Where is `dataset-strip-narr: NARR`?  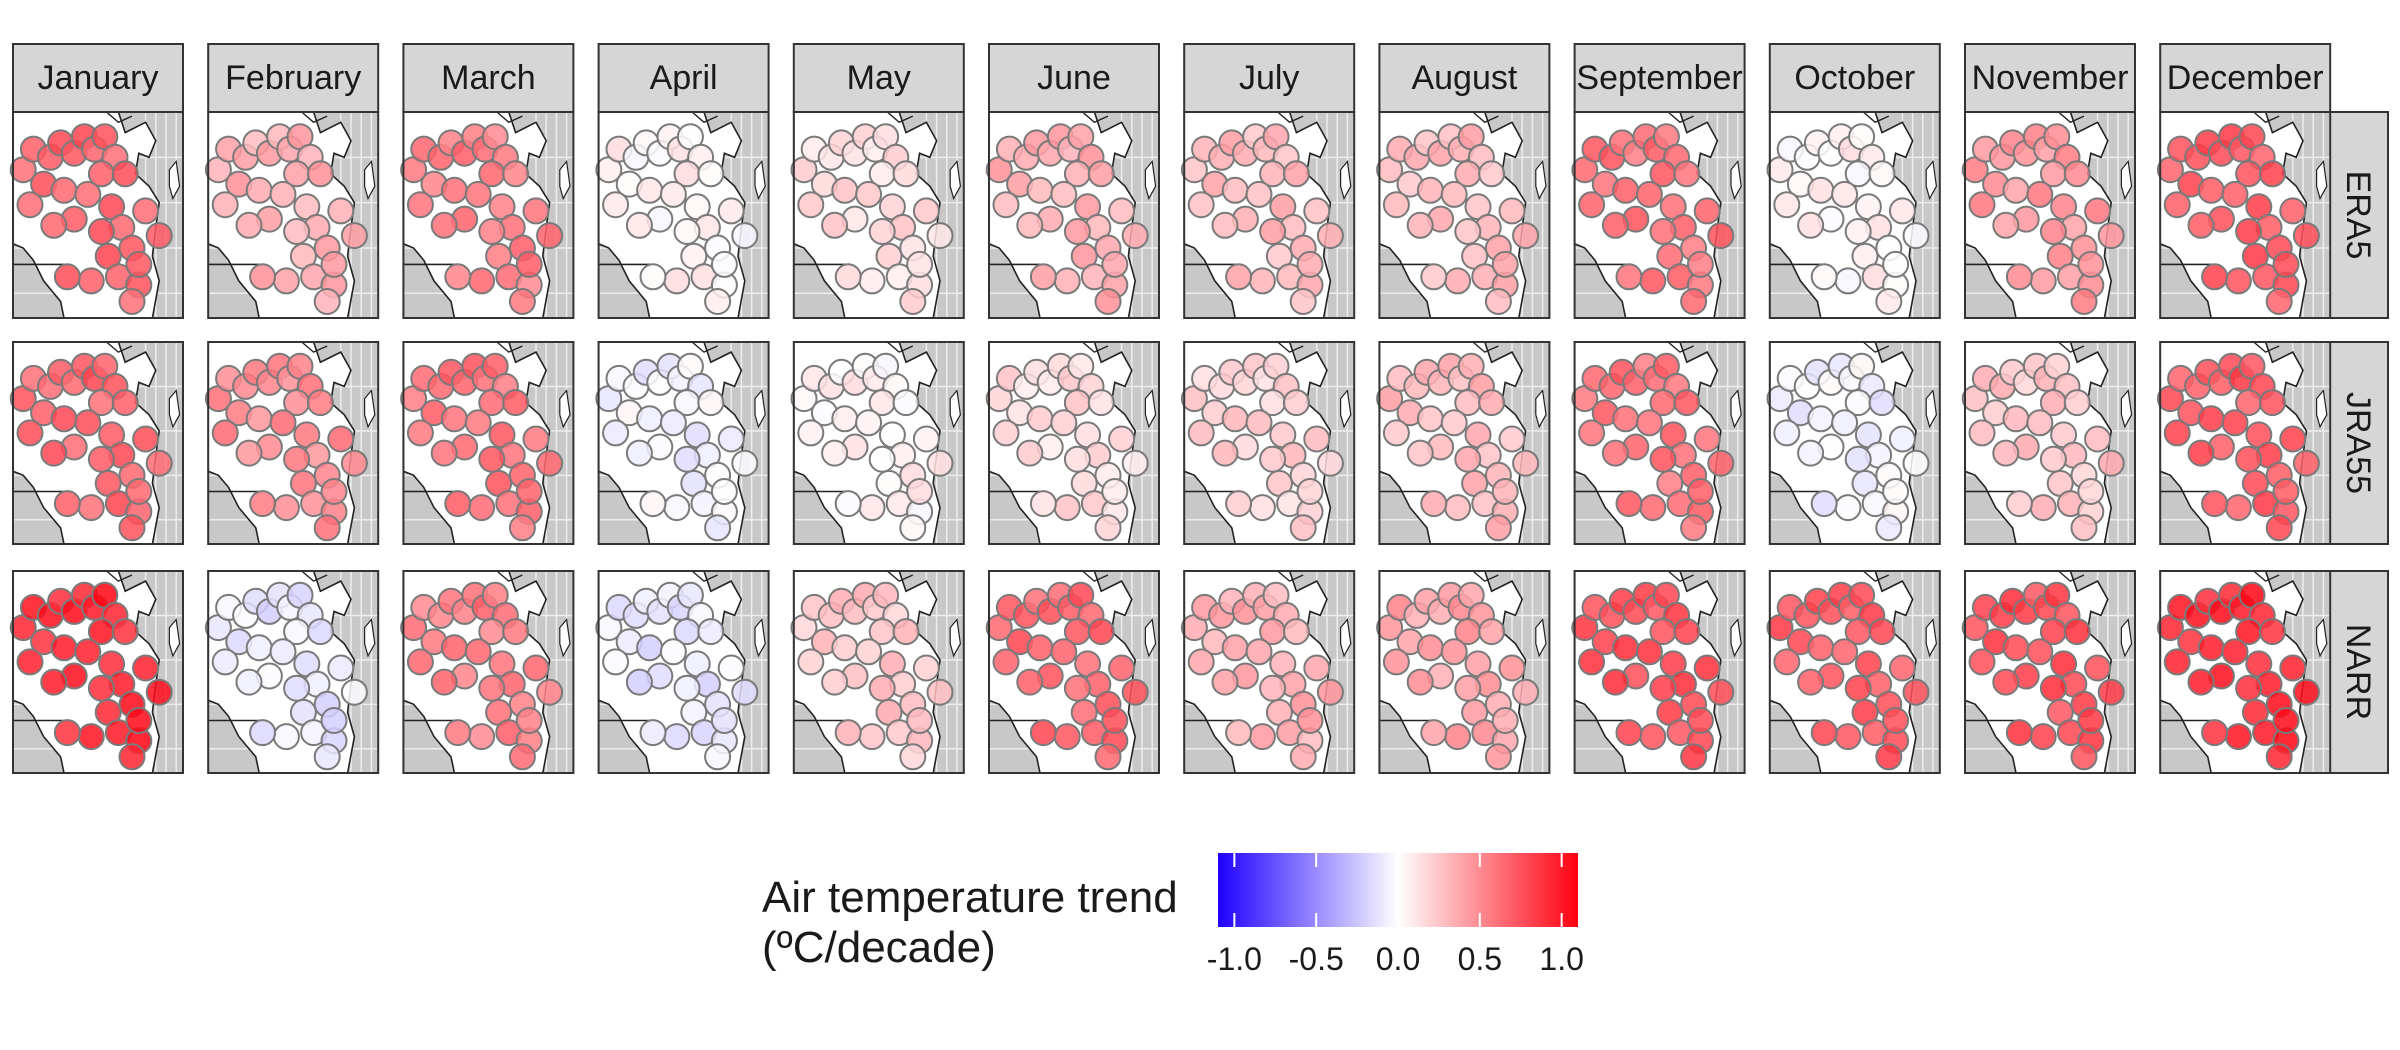 dataset-strip-narr: NARR is located at coordinates (2358, 672).